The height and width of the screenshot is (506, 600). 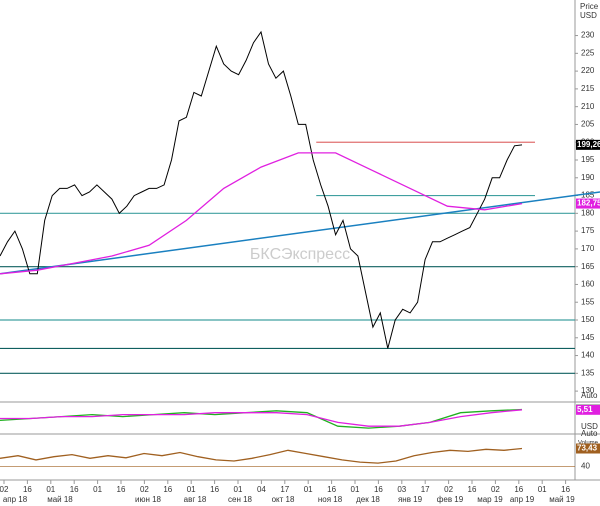 I want to click on y-tick-label: 170, so click(x=588, y=248).